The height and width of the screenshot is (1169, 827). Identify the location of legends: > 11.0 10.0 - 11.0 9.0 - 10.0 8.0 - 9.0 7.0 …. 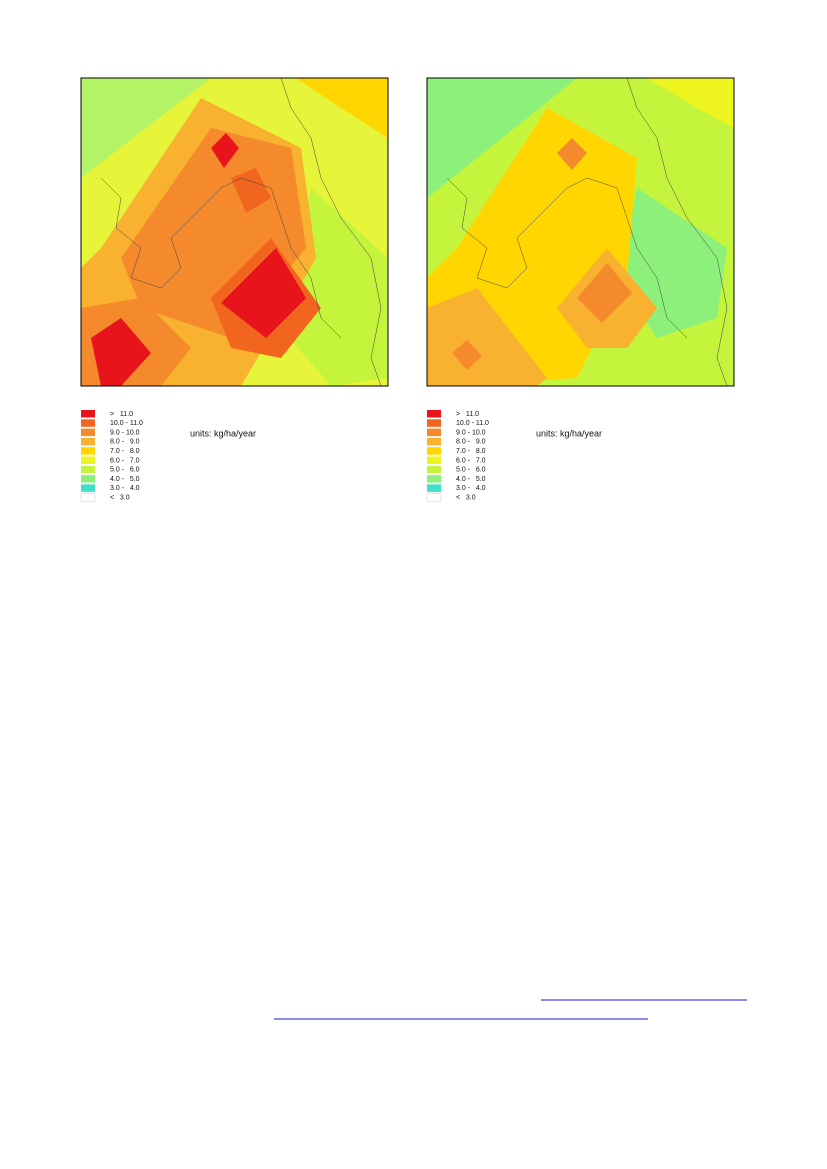
(341, 456).